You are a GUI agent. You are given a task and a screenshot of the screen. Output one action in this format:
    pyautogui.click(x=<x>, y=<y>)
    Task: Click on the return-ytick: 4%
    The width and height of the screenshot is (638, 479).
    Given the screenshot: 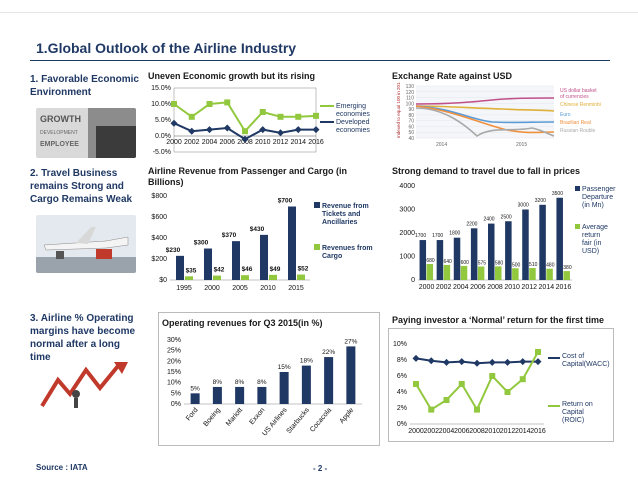 What is the action you would take?
    pyautogui.click(x=402, y=392)
    